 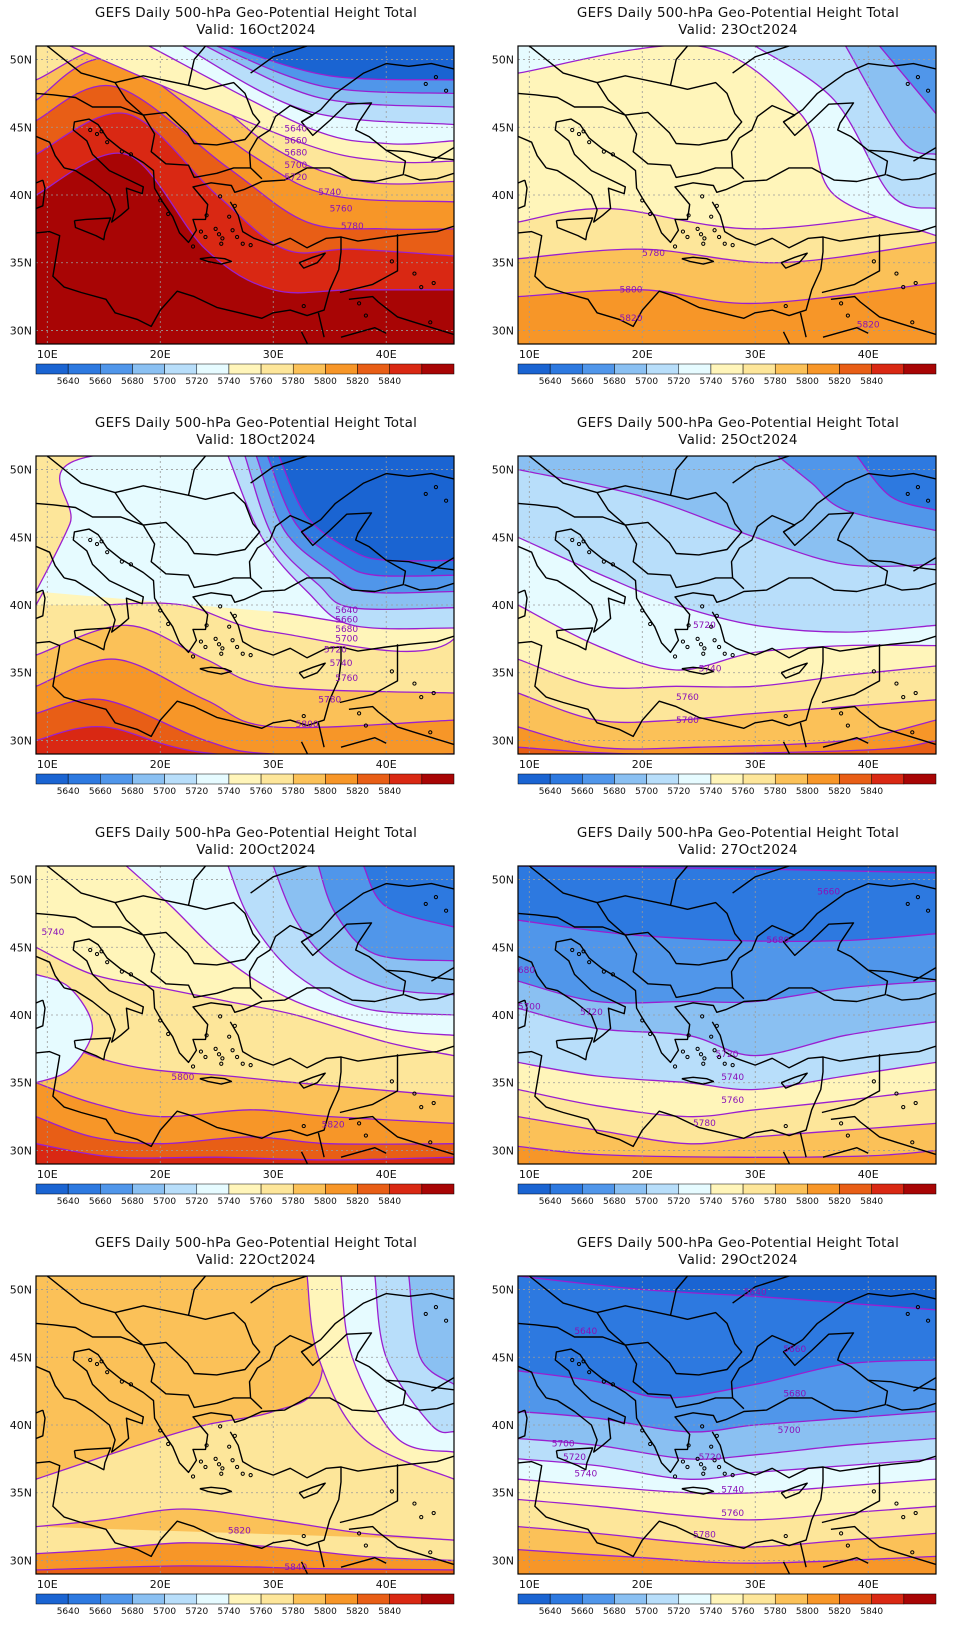 What do you see at coordinates (293, 382) in the screenshot?
I see `colorbar-label: 5780` at bounding box center [293, 382].